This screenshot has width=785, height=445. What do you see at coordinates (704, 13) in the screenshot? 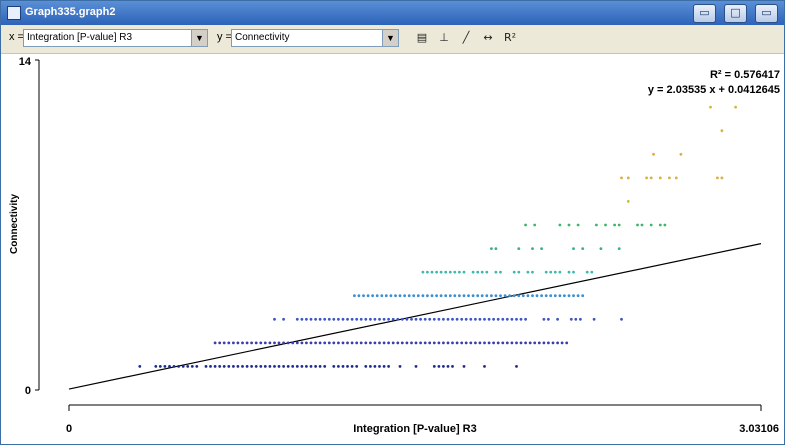
I see `minimize-button: ▭` at bounding box center [704, 13].